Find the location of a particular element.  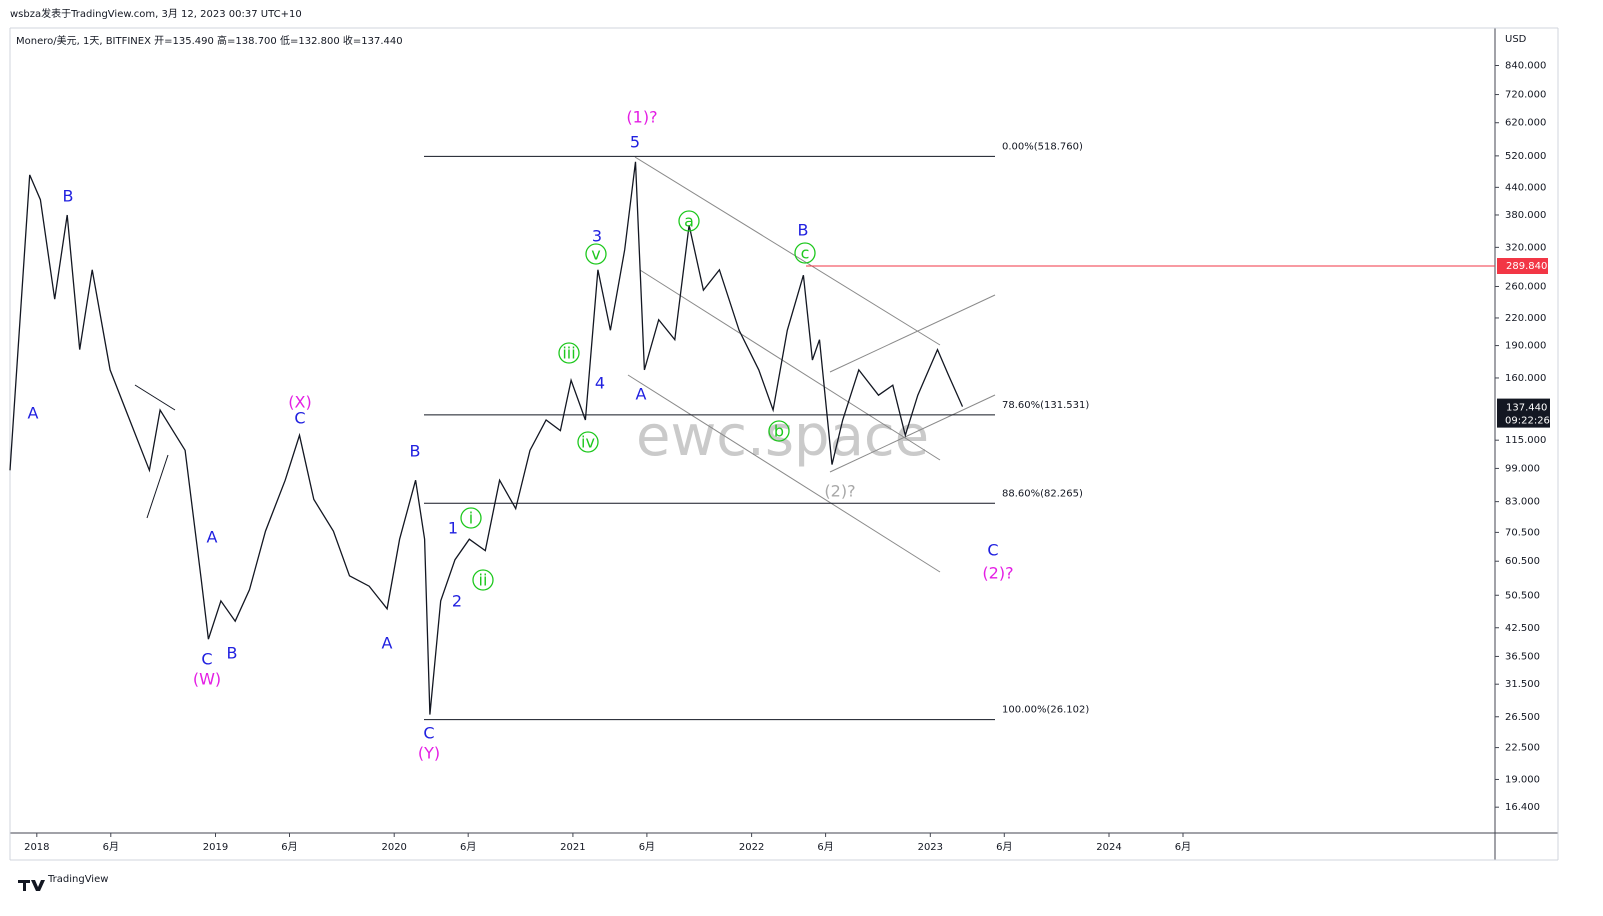

y-tick-label: 42.500 is located at coordinates (1522, 628).